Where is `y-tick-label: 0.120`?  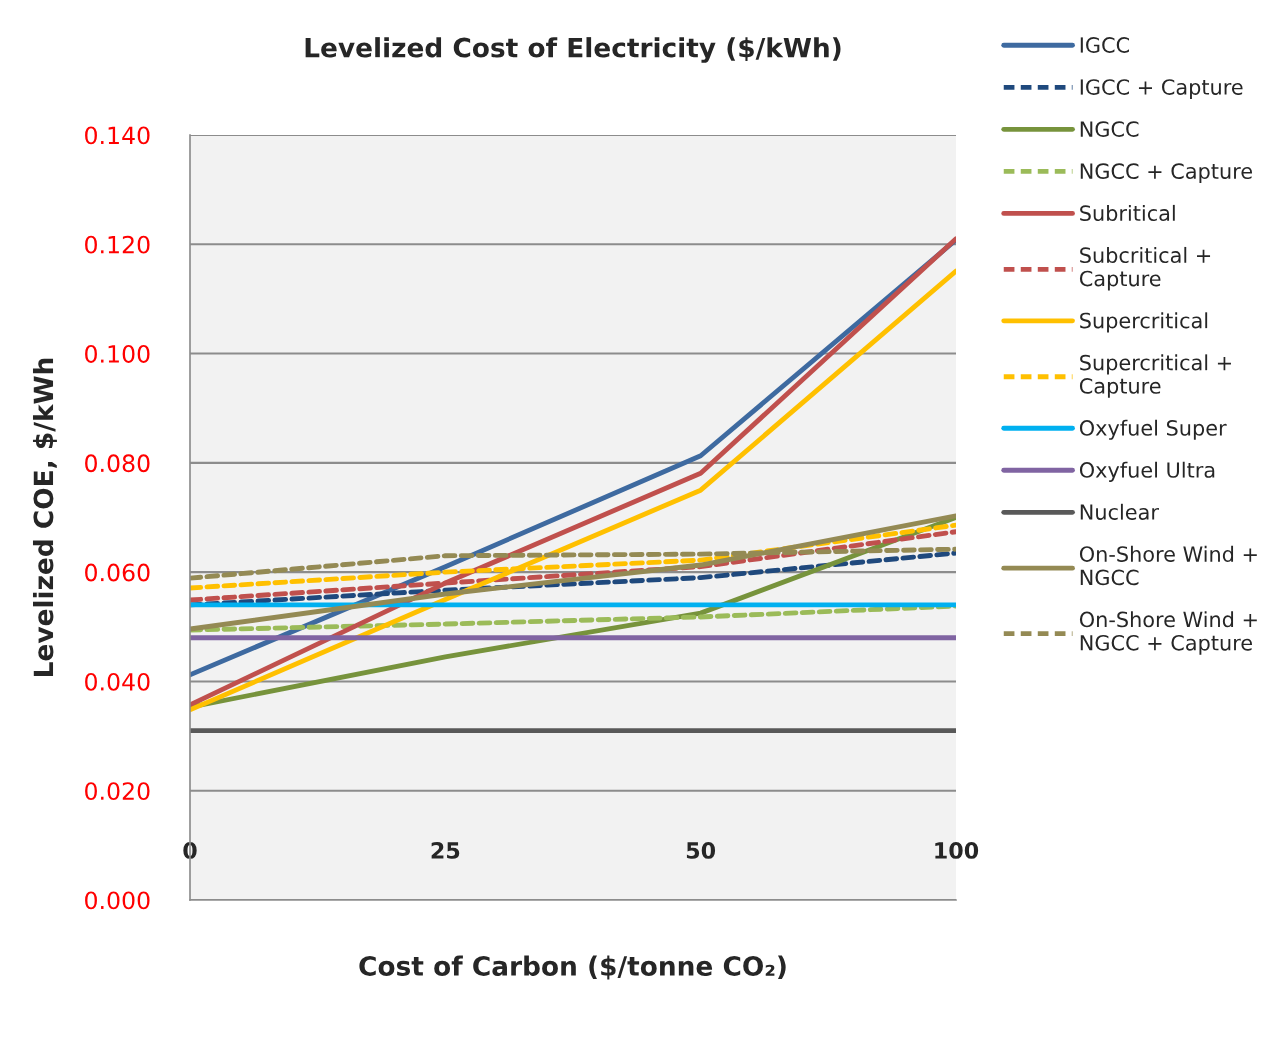
y-tick-label: 0.120 is located at coordinates (117, 244).